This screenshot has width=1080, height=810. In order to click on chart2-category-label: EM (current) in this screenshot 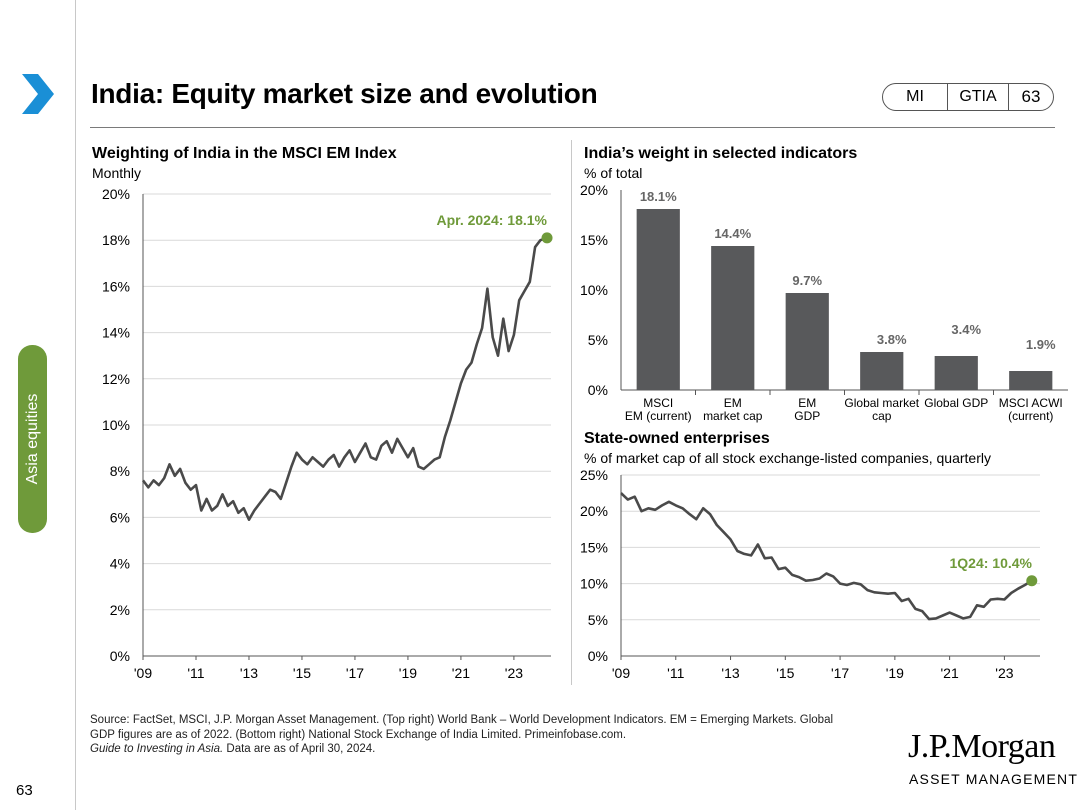, I will do `click(658, 416)`.